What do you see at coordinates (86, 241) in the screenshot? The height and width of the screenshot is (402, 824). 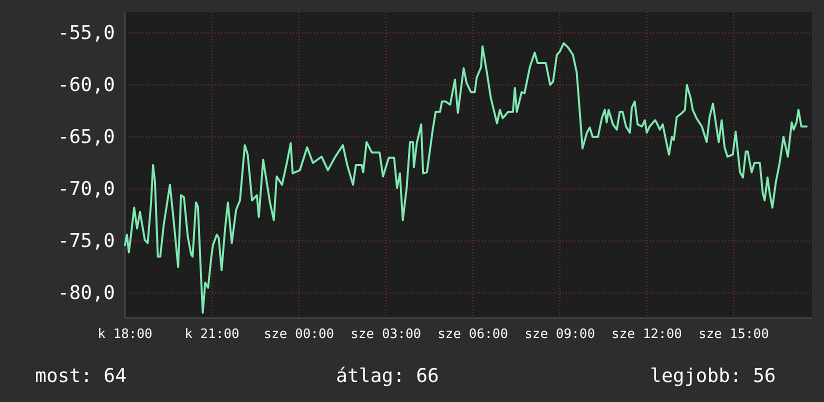 I see `y-tick-label: -75,0` at bounding box center [86, 241].